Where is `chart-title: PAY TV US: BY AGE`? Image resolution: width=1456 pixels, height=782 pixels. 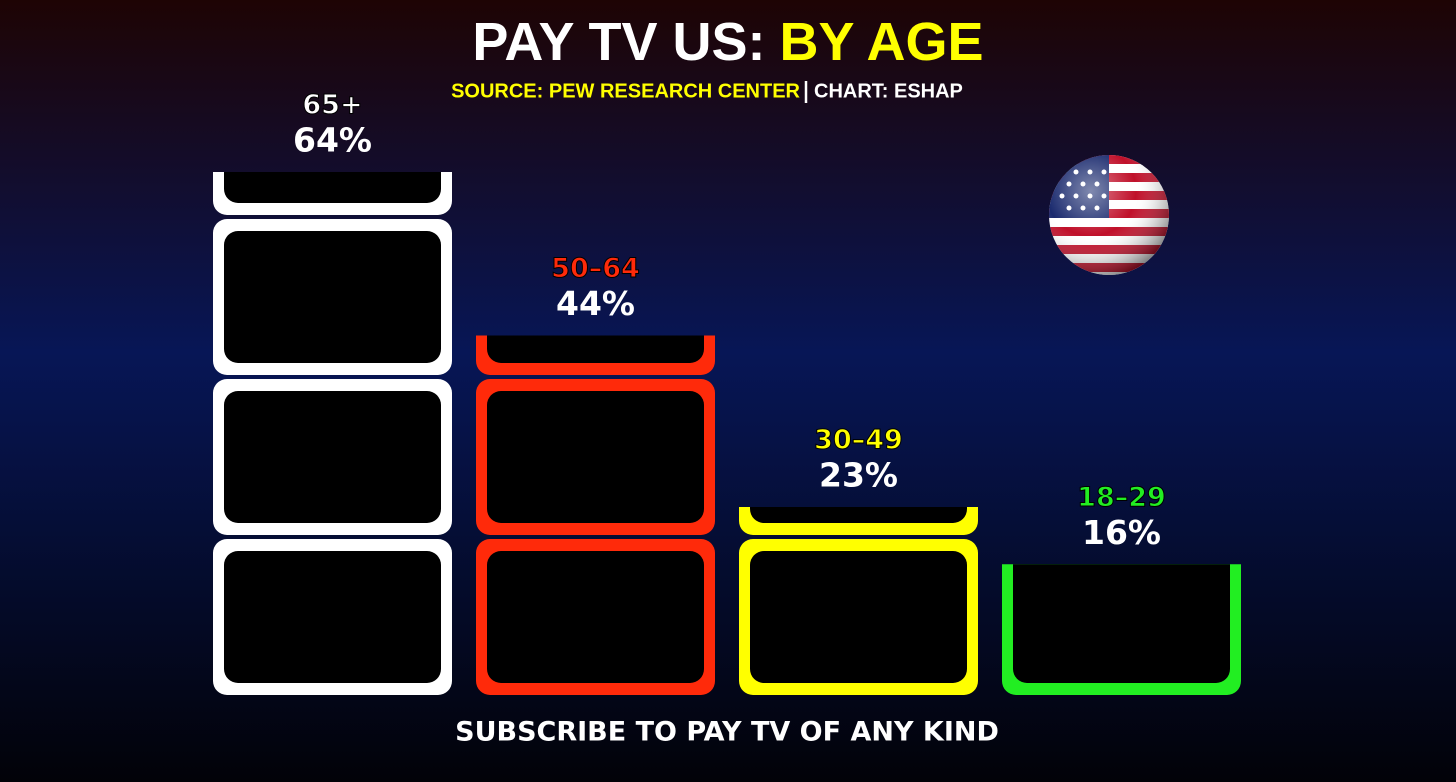
chart-title: PAY TV US: BY AGE is located at coordinates (727, 42).